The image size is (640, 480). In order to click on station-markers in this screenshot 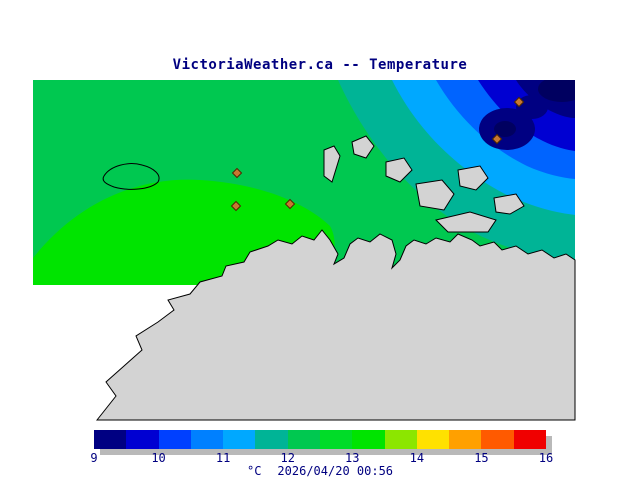, I will do `click(377, 154)`.